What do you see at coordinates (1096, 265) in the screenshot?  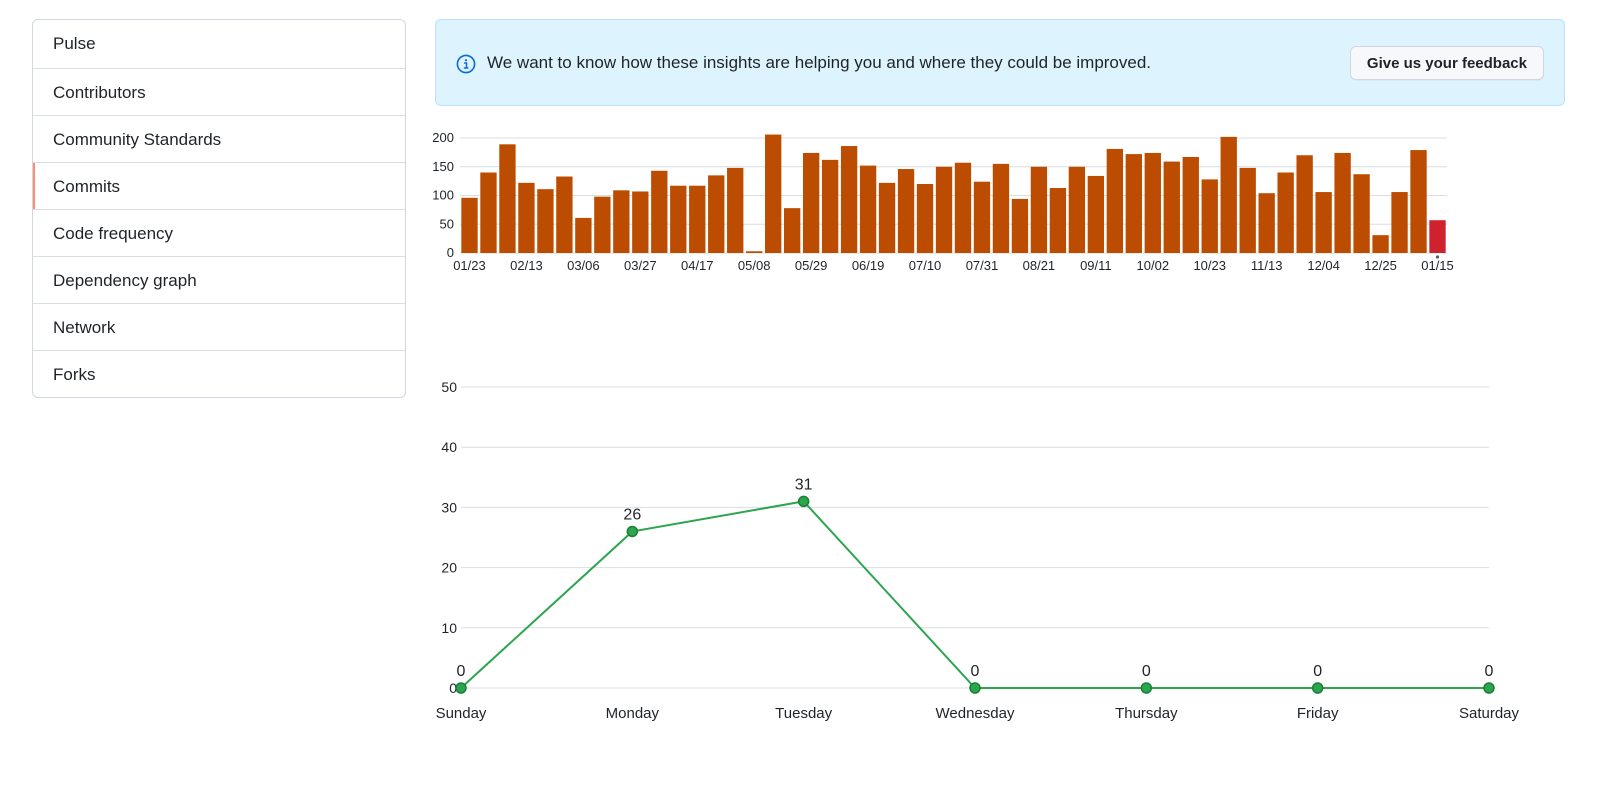 I see `bar-chart-x-tick-label: 09/11` at bounding box center [1096, 265].